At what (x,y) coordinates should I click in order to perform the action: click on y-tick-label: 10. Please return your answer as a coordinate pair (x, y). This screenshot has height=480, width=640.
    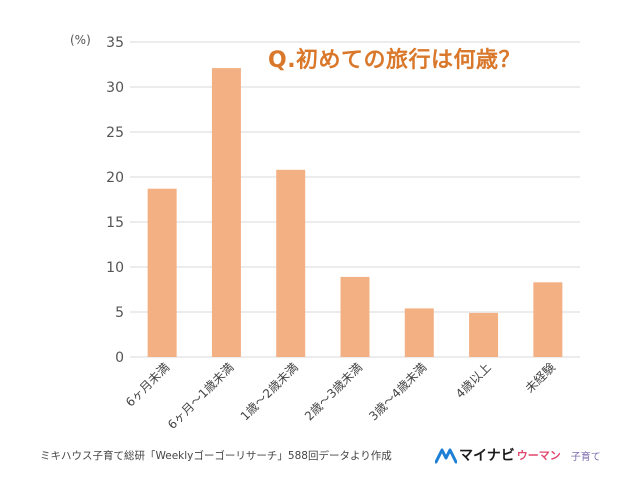
    Looking at the image, I should click on (115, 268).